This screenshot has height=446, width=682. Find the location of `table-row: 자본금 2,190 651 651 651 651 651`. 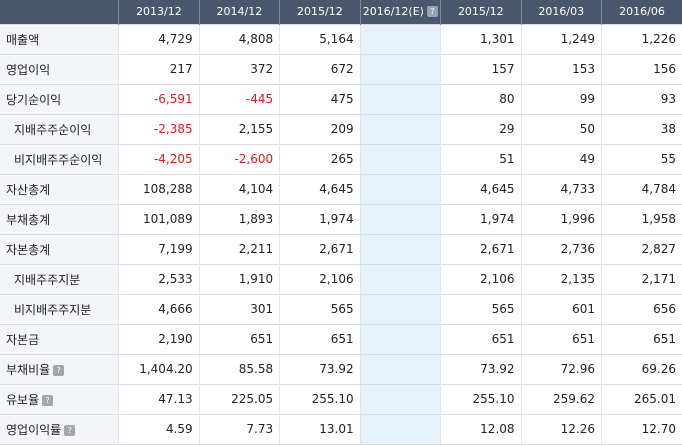

table-row: 자본금 2,190 651 651 651 651 651 is located at coordinates (341, 338).